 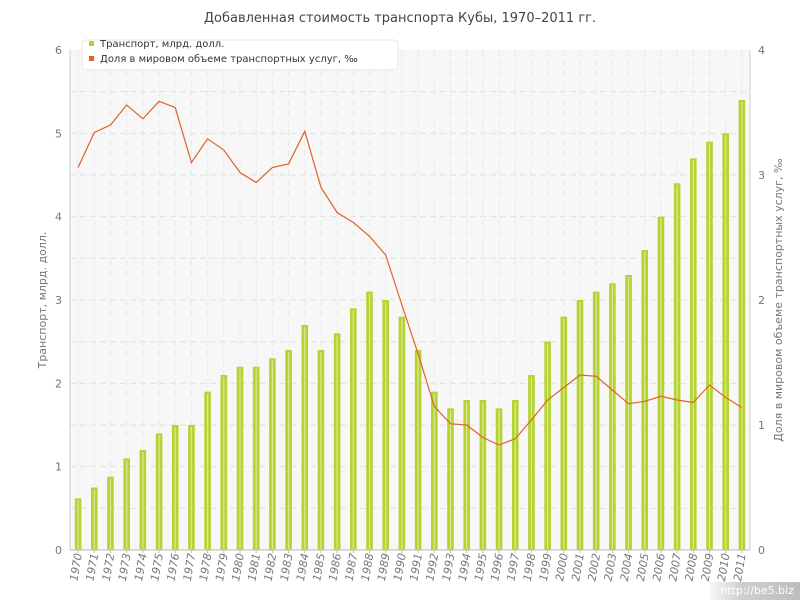 What do you see at coordinates (530, 567) in the screenshot?
I see `x-tick-label: 1998` at bounding box center [530, 567].